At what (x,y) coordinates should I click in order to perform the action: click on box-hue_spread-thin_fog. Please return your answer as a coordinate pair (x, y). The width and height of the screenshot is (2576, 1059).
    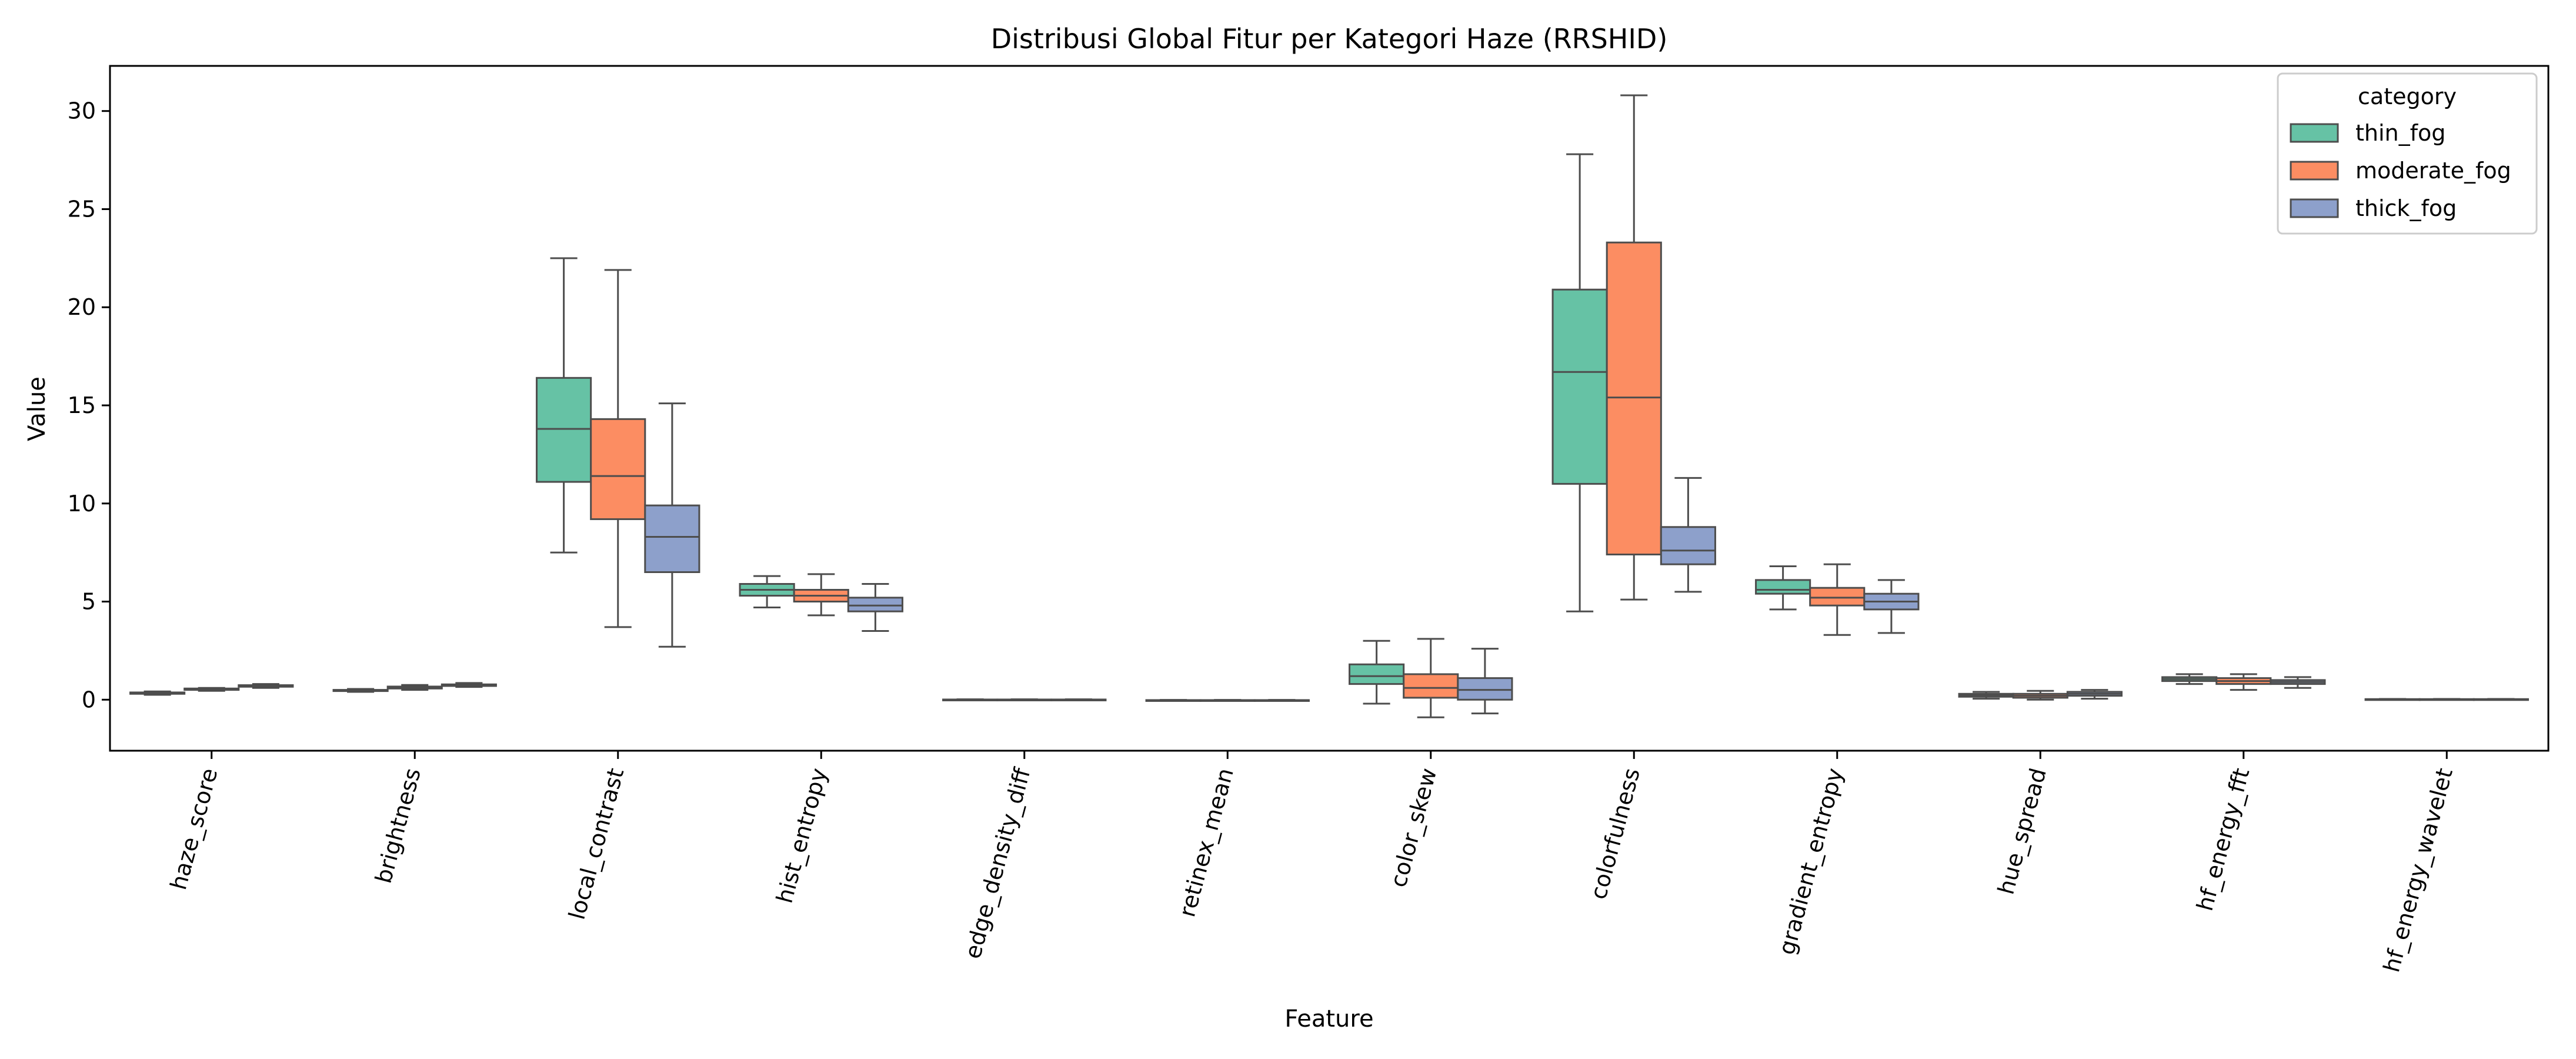
    Looking at the image, I should click on (1986, 696).